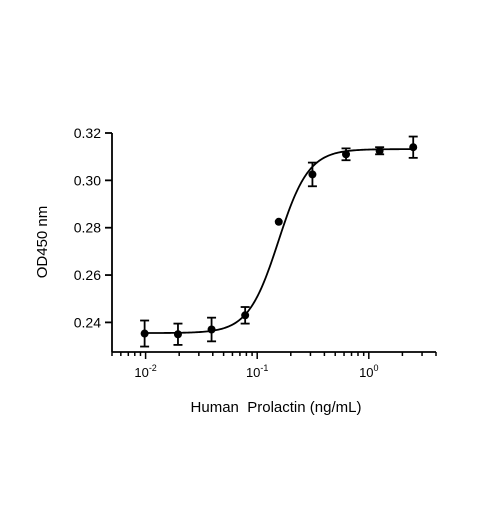 This screenshot has width=500, height=505. Describe the element at coordinates (87, 228) in the screenshot. I see `y-tick-label: 0.28` at that location.